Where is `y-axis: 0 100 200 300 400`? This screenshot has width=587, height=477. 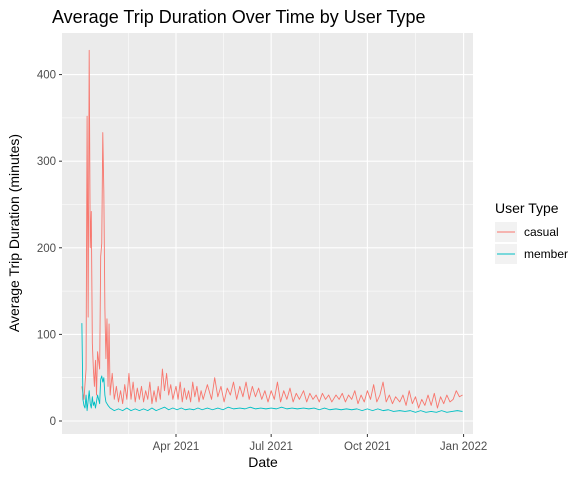 y-axis: 0 100 200 300 400 is located at coordinates (49, 249).